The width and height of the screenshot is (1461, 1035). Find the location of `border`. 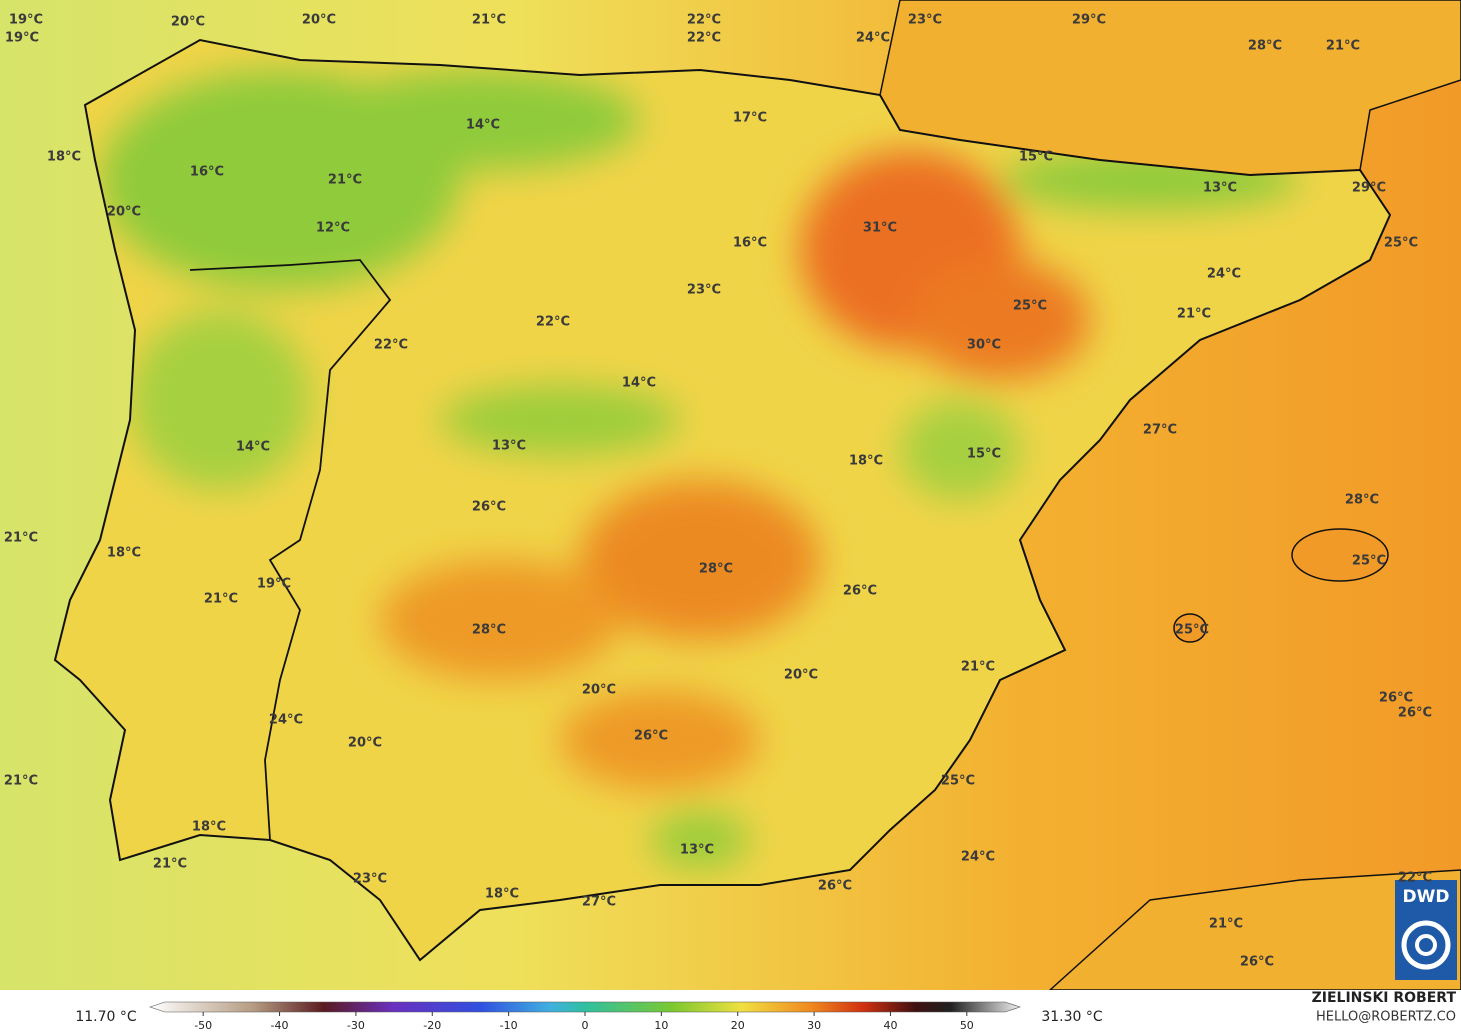

border is located at coordinates (290, 550).